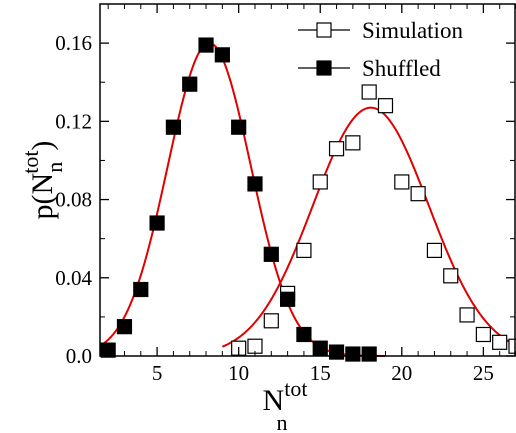 This screenshot has height=433, width=516. I want to click on x-axis-label-sub: n, so click(282, 421).